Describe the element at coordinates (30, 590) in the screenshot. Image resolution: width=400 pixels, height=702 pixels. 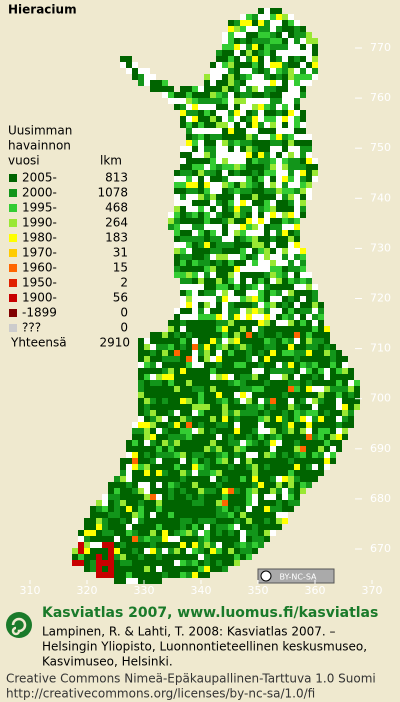
I see `x-tick-label: 310` at that location.